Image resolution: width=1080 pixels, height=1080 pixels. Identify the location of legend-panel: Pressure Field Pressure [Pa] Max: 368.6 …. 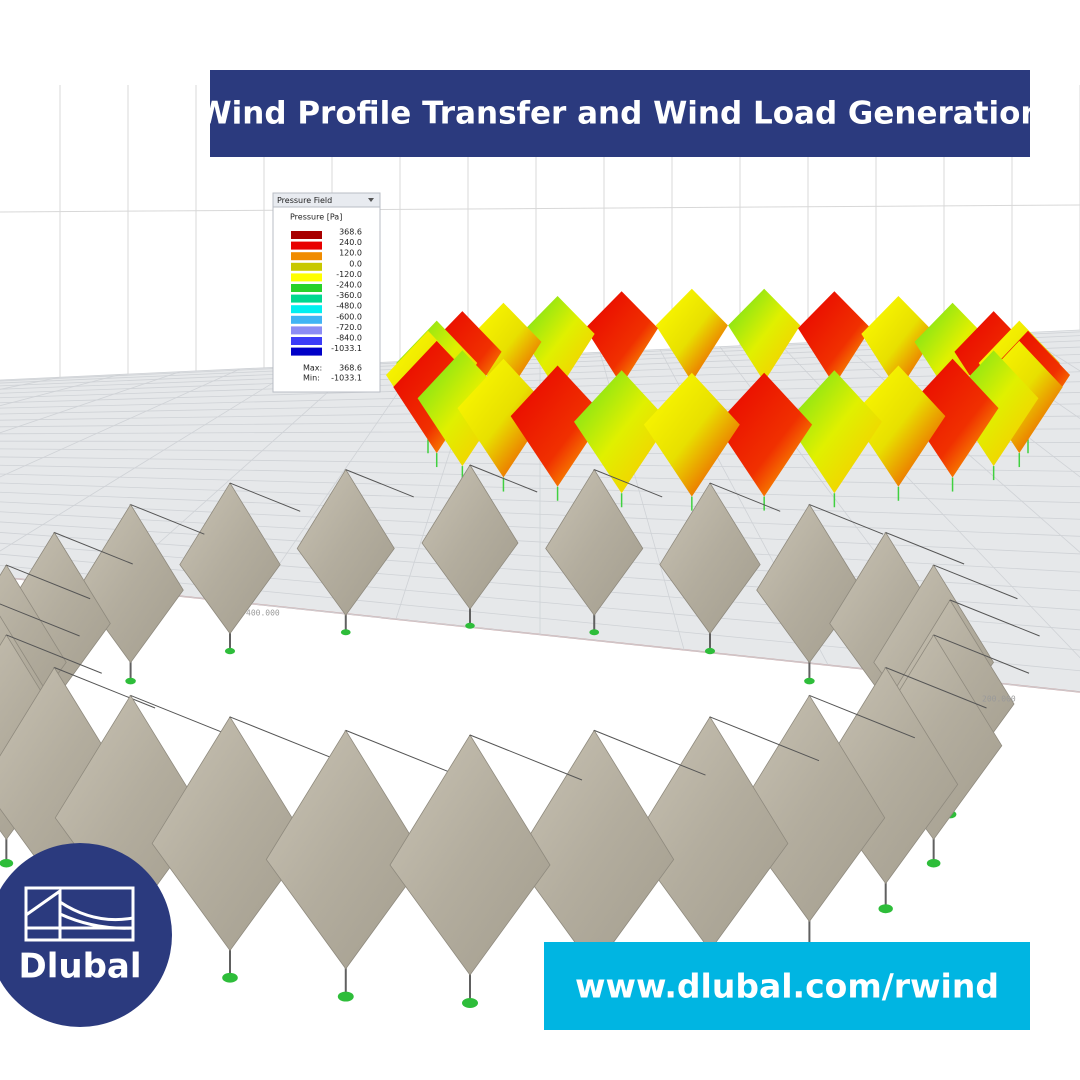
(326, 292).